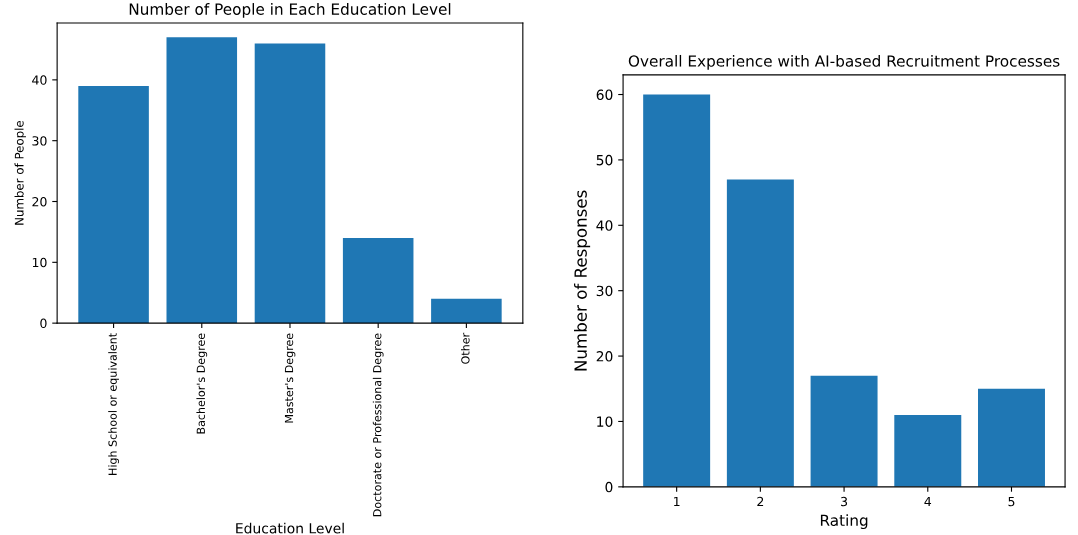 The image size is (1078, 535). I want to click on x-tick-label: Other, so click(465, 348).